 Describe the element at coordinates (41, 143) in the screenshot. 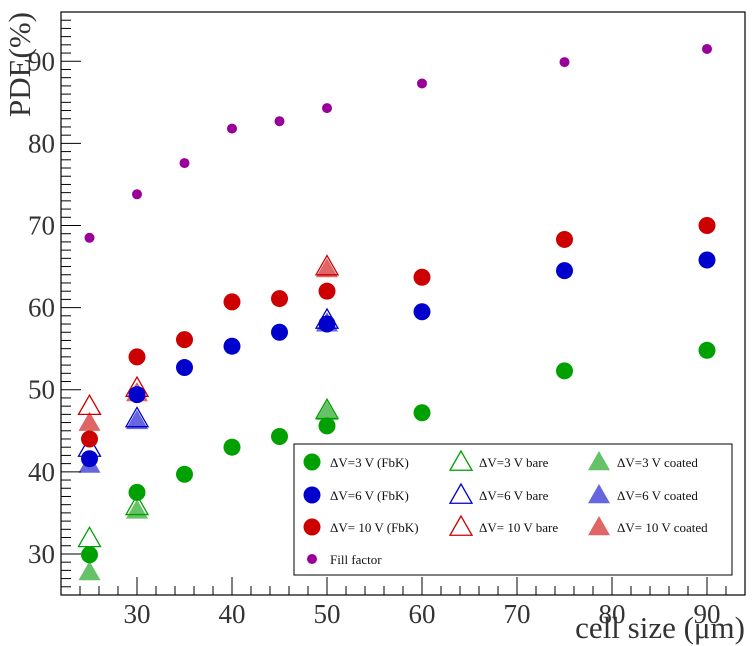

I see `y-tick-label: 80` at that location.